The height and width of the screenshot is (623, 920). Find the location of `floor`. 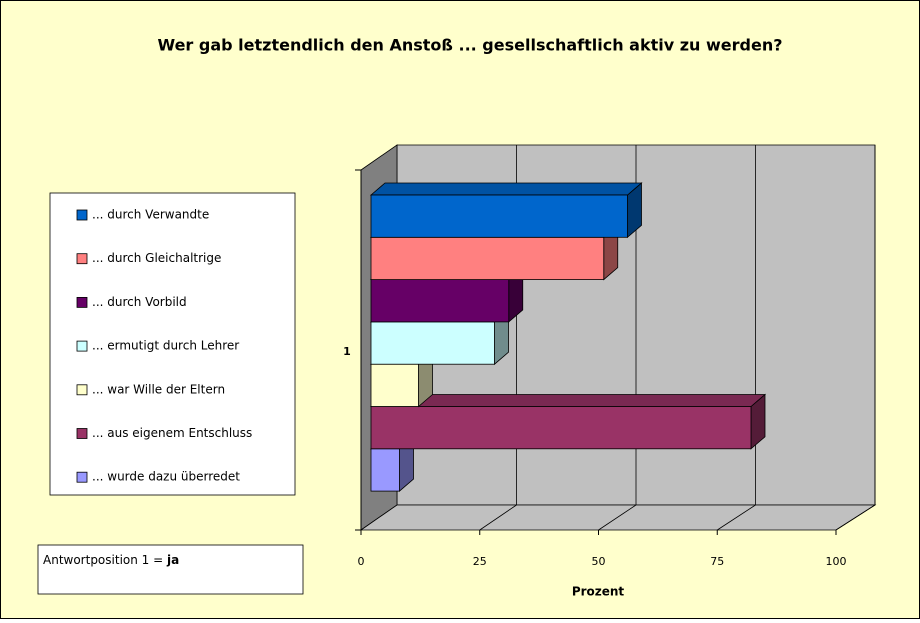

floor is located at coordinates (618, 517).